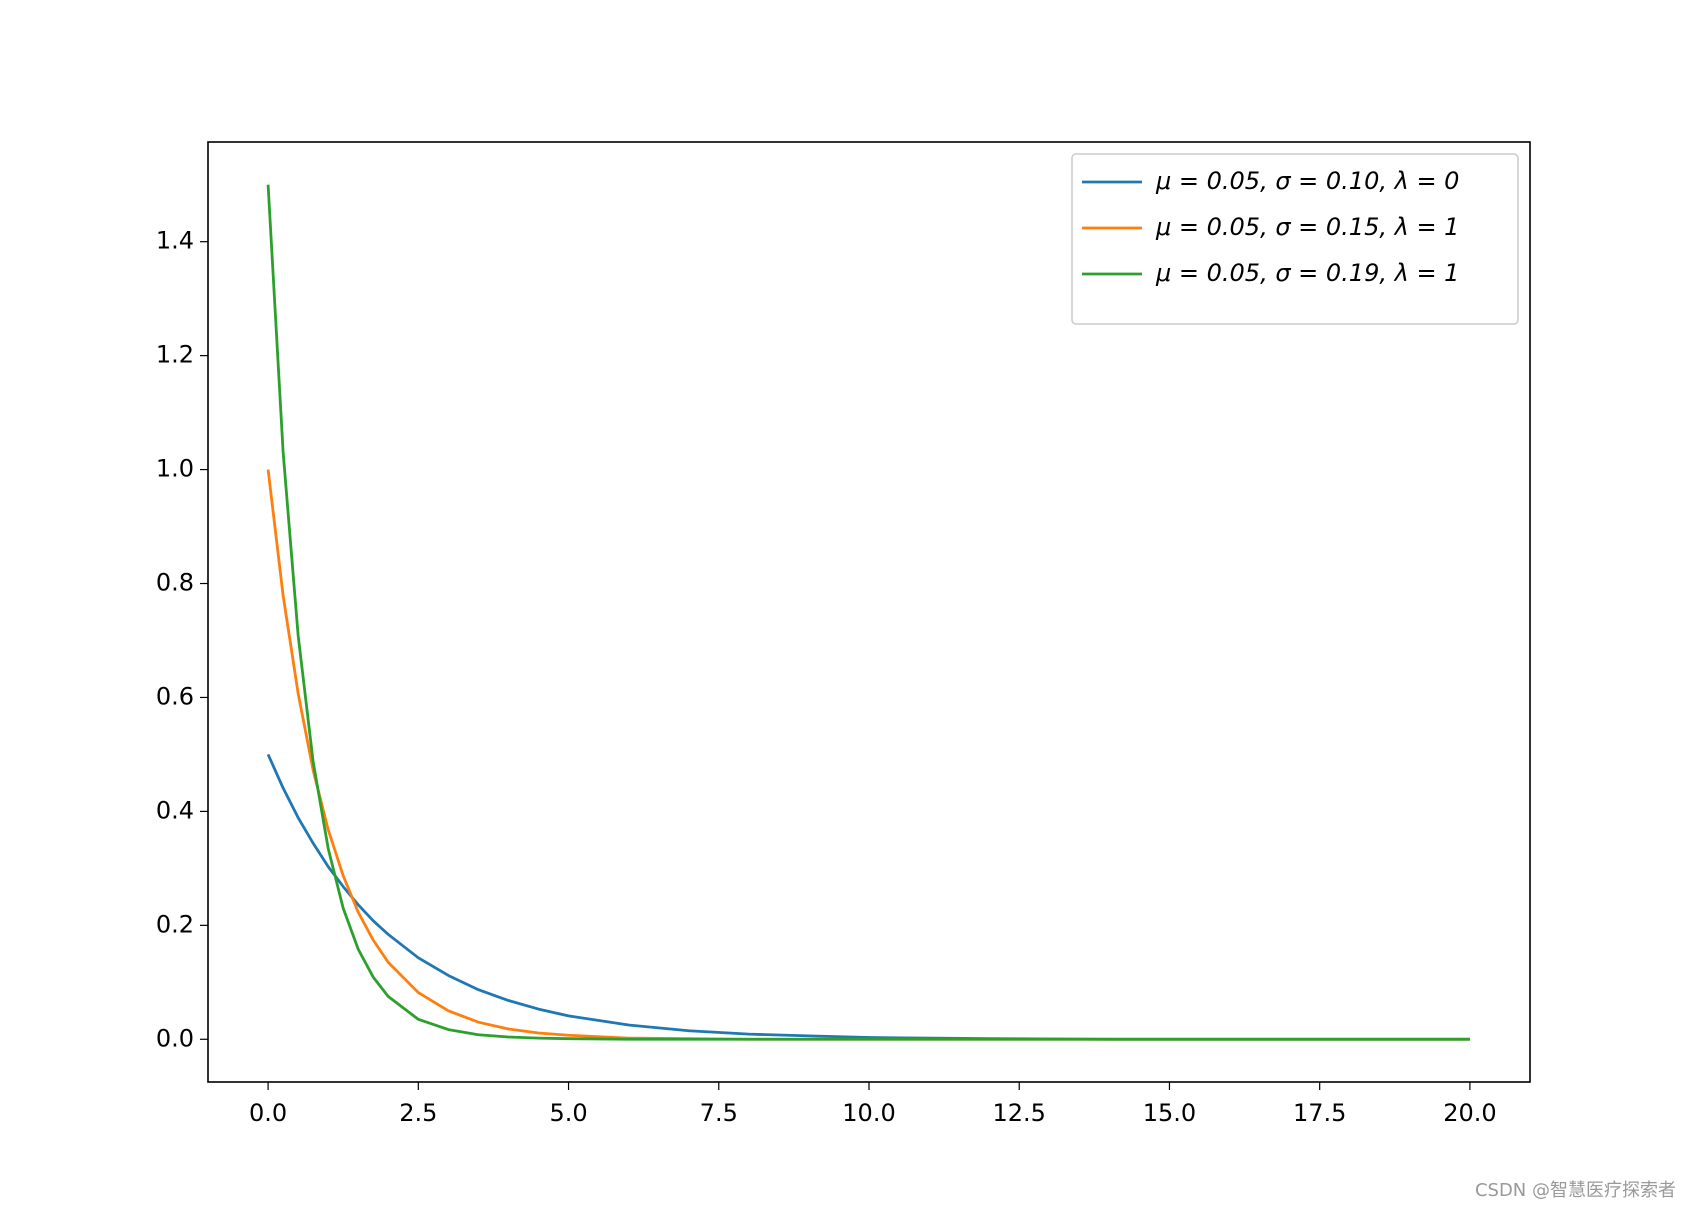  I want to click on x-tick-label: 0.0, so click(268, 1113).